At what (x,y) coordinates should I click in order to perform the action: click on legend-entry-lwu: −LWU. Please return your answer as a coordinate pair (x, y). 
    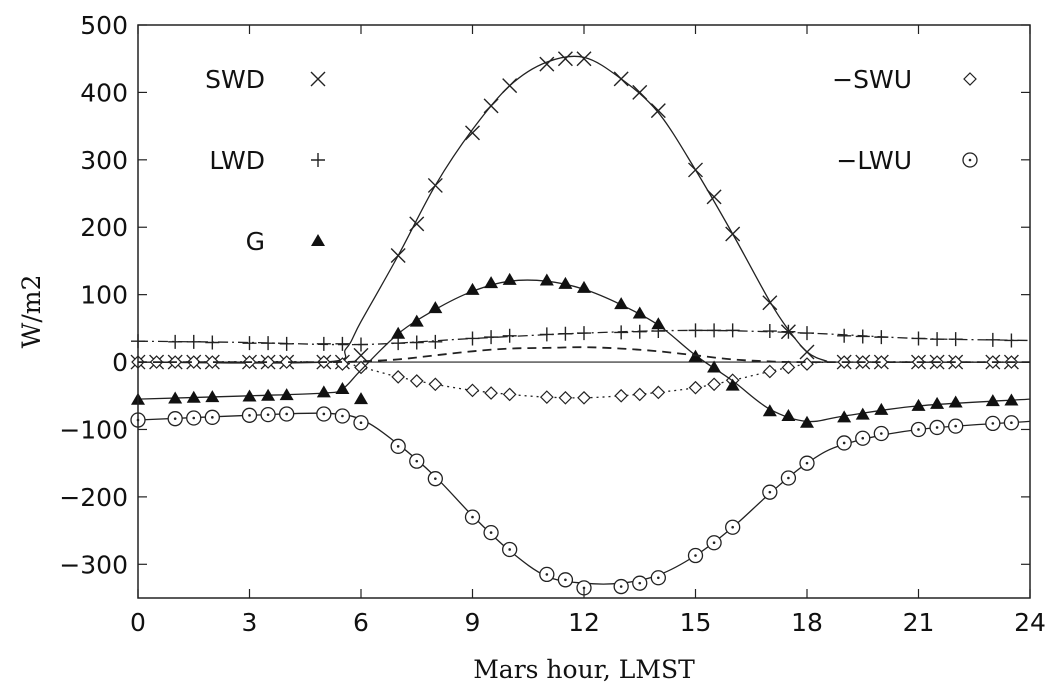
    Looking at the image, I should click on (907, 160).